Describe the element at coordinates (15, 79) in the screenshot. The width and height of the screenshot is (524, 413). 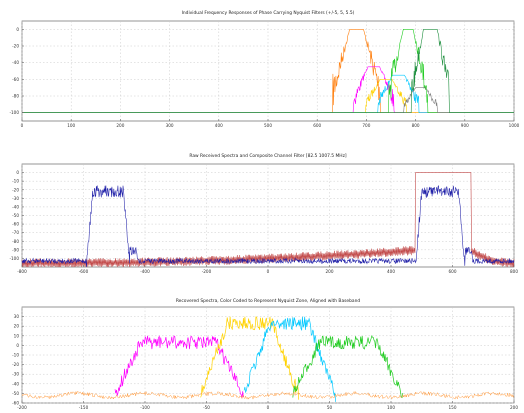
I see `chart-1-y-tick-label: -60` at that location.